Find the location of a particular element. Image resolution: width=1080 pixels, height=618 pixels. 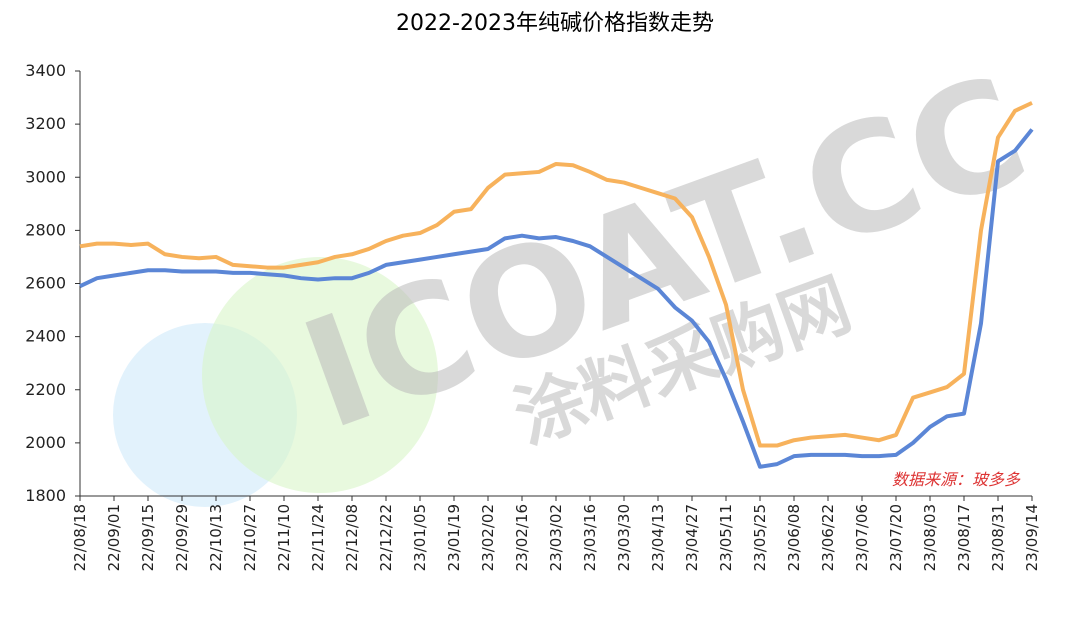

x-tick-label: 23/07/06 is located at coordinates (862, 537).